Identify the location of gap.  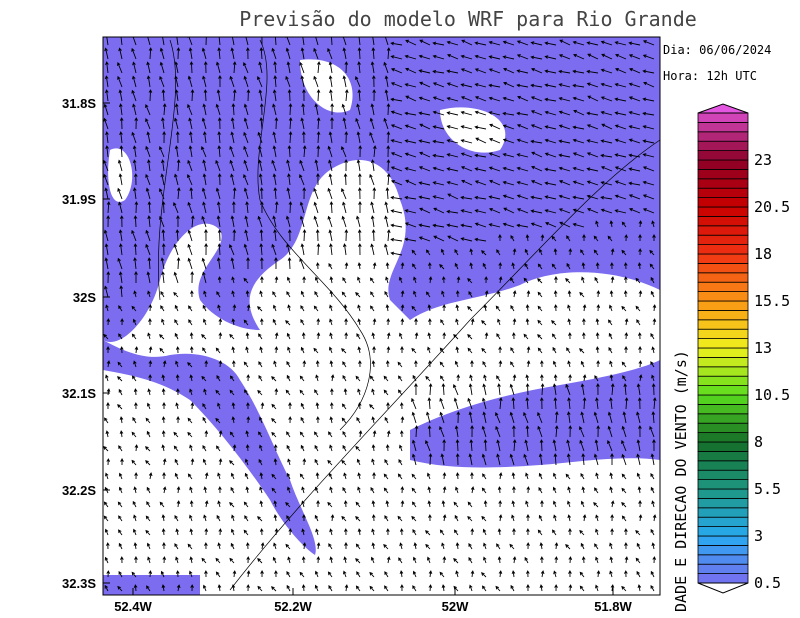
(326, 86).